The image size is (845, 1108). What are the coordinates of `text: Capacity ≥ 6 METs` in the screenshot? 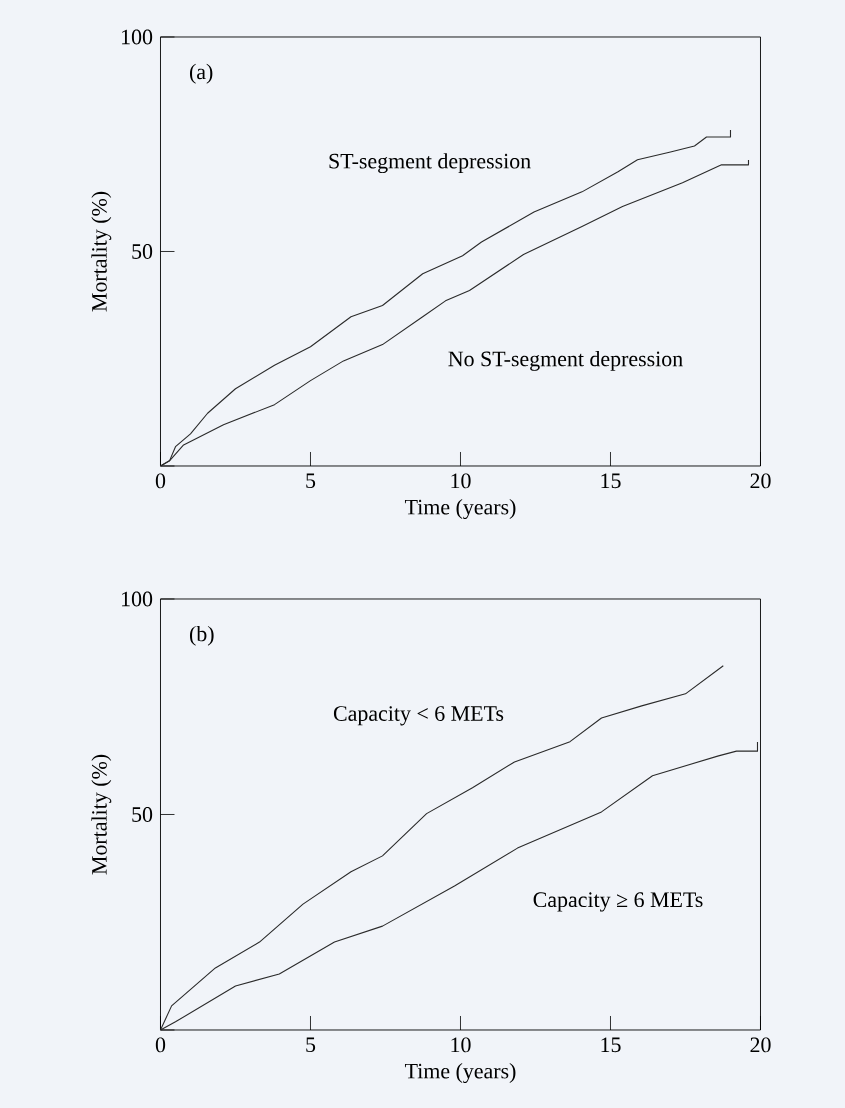 It's located at (618, 902).